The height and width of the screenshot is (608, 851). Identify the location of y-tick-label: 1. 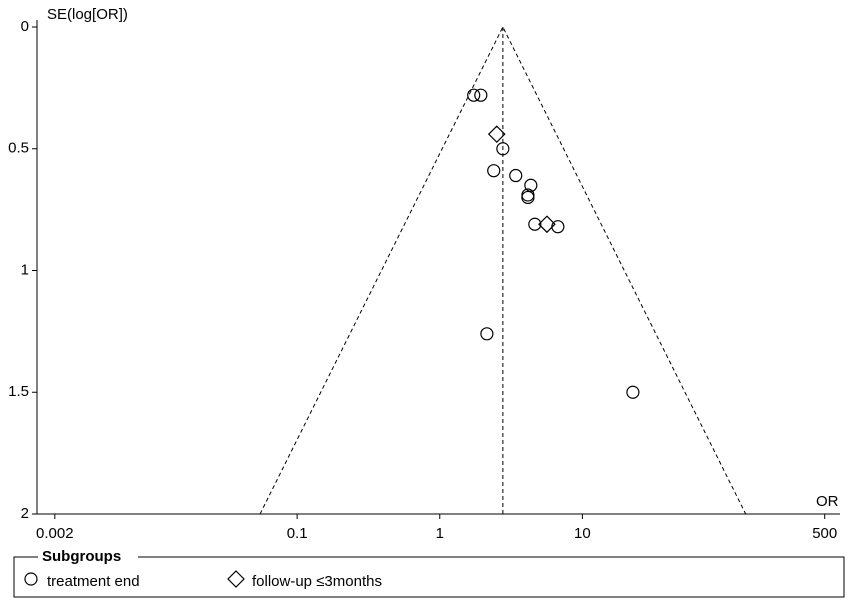
(25, 269).